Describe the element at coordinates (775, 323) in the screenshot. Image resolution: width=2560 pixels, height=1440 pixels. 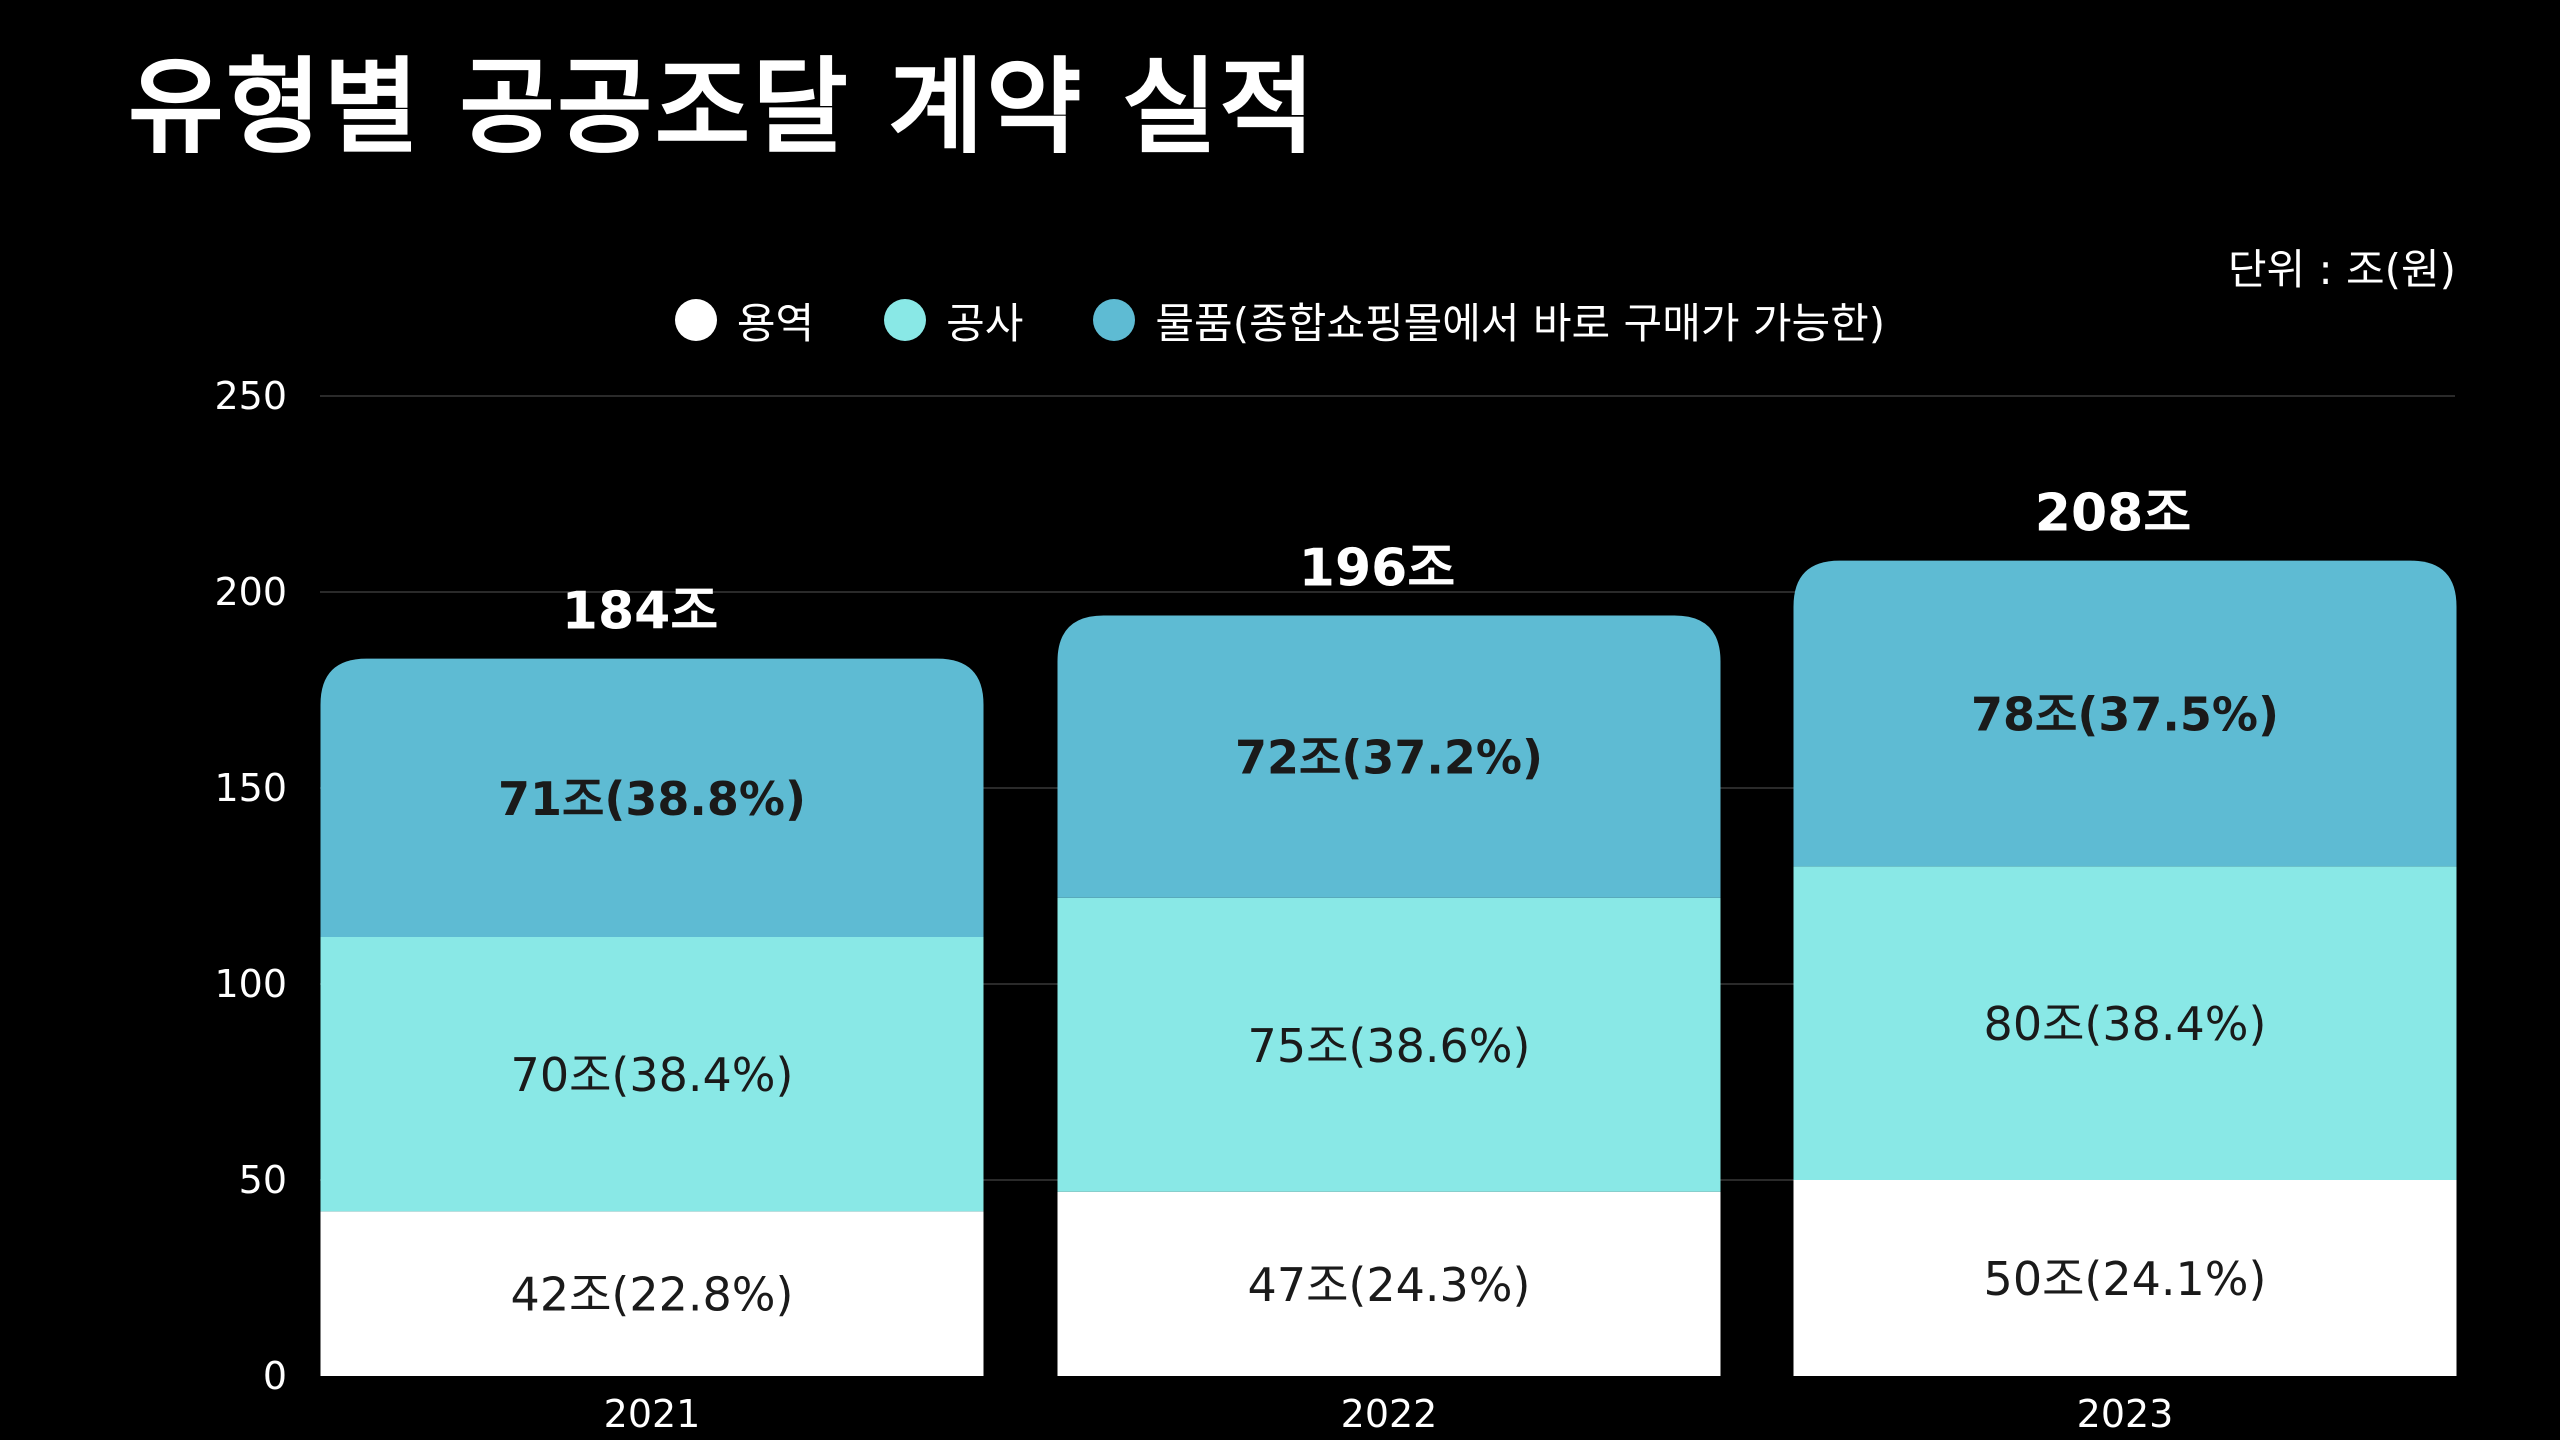
I see `legend-label-service: 용역` at that location.